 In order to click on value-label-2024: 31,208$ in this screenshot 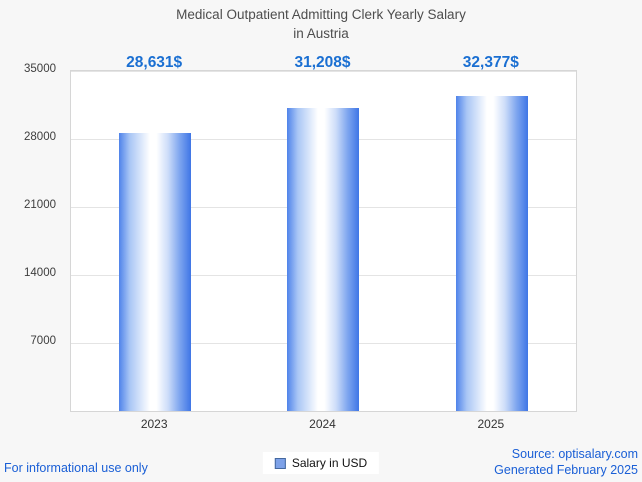, I will do `click(322, 62)`.